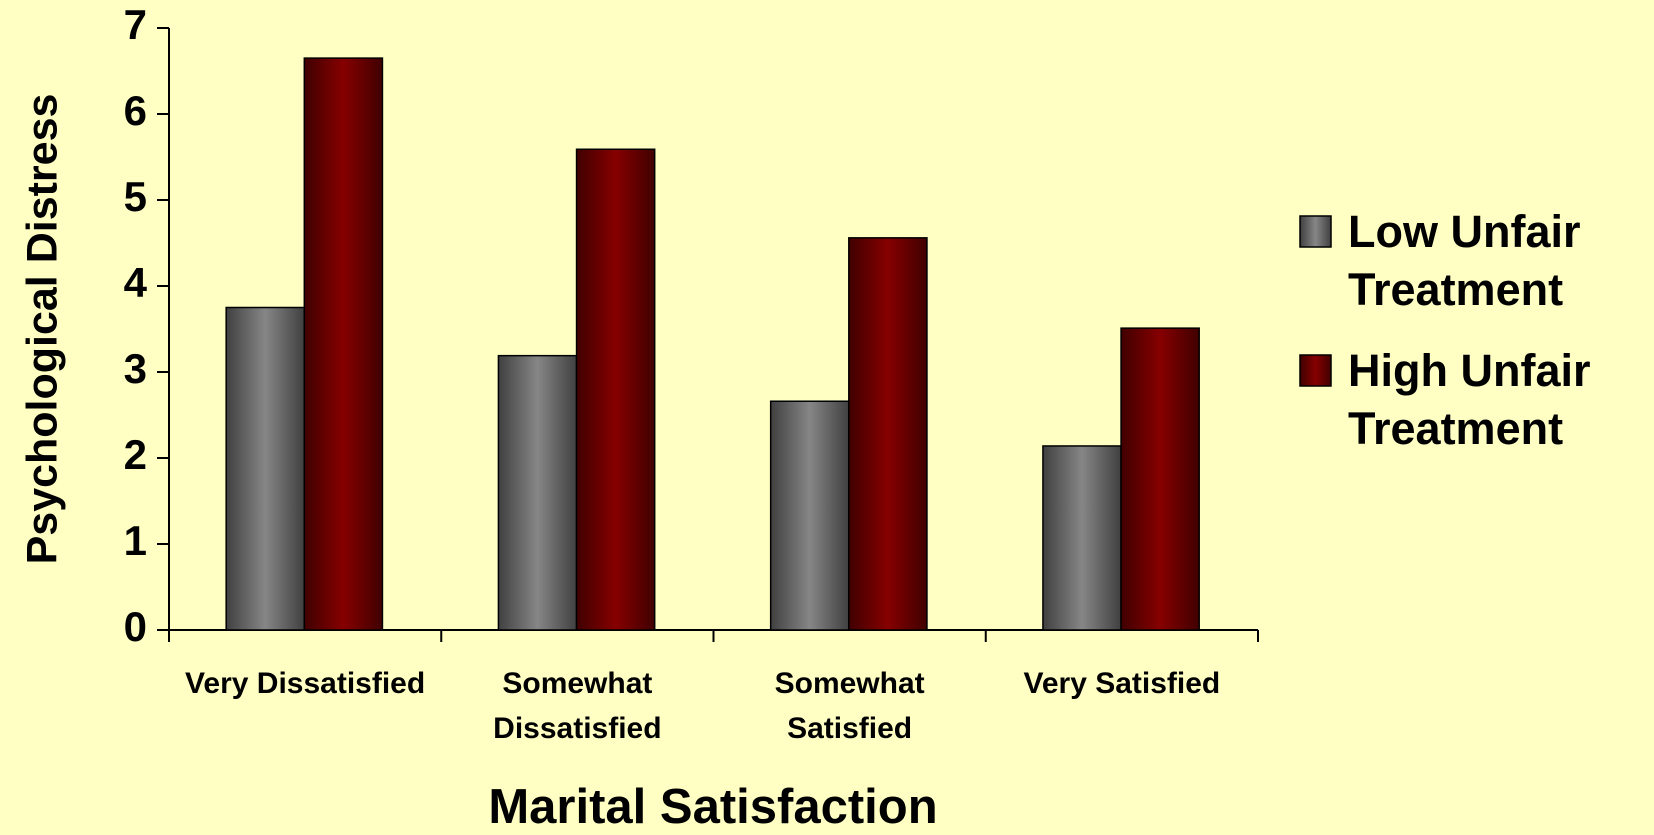 Image resolution: width=1654 pixels, height=835 pixels. I want to click on y-tick-label: 2, so click(135, 454).